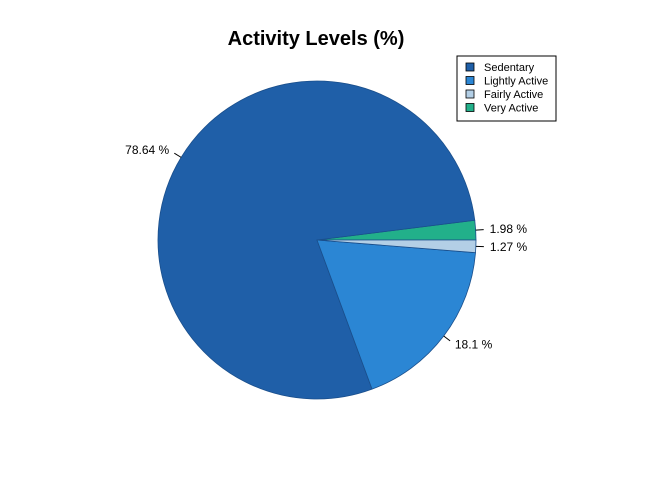 The width and height of the screenshot is (672, 480). Describe the element at coordinates (509, 247) in the screenshot. I see `slice-label: 1.27 %` at that location.